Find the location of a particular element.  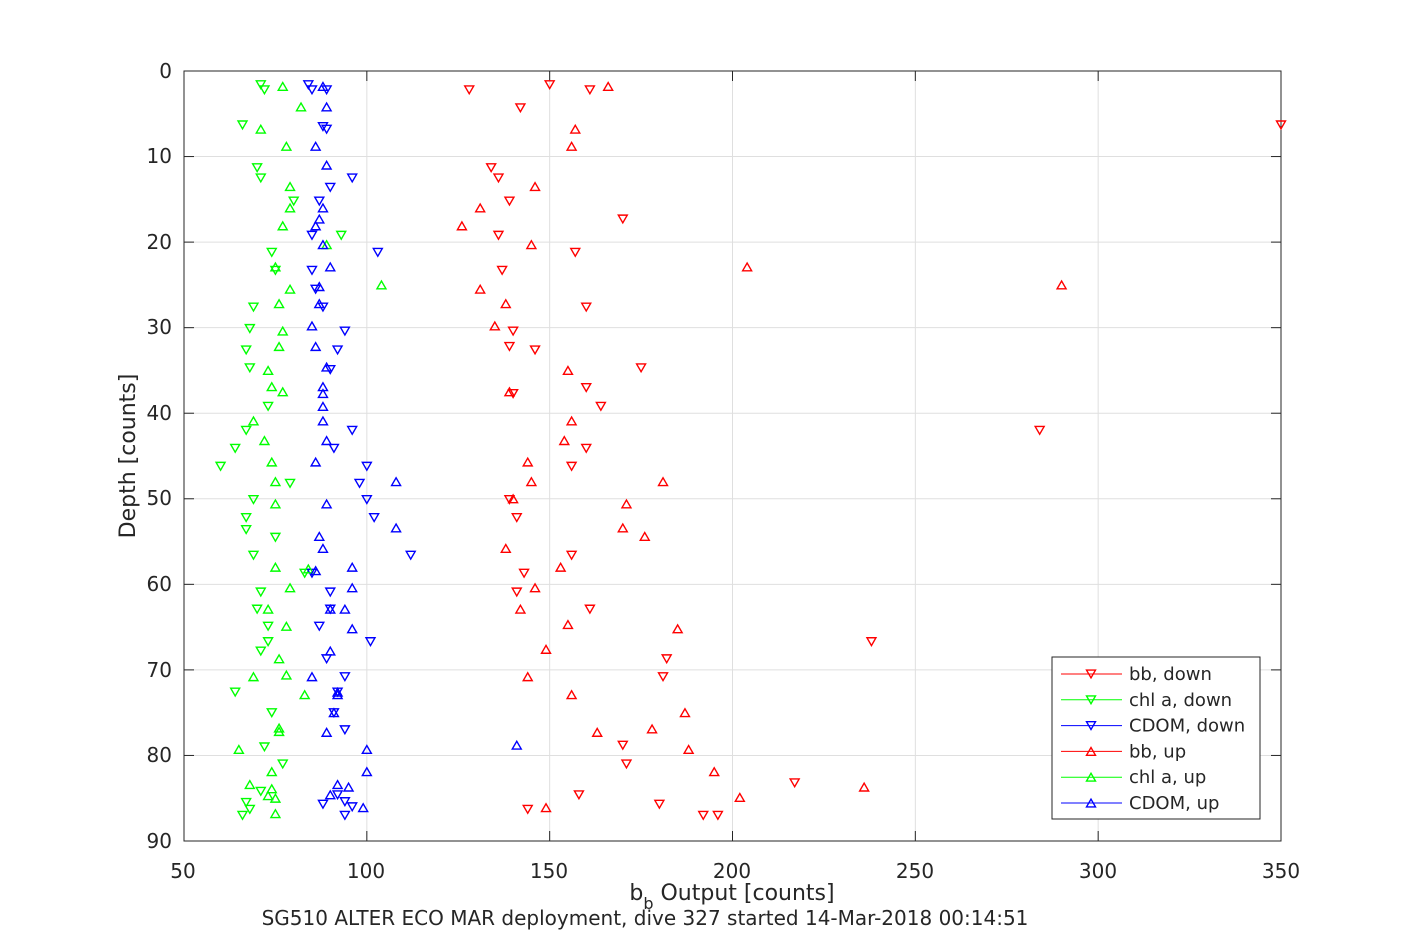

series-chl-a-up is located at coordinates (310, 450).